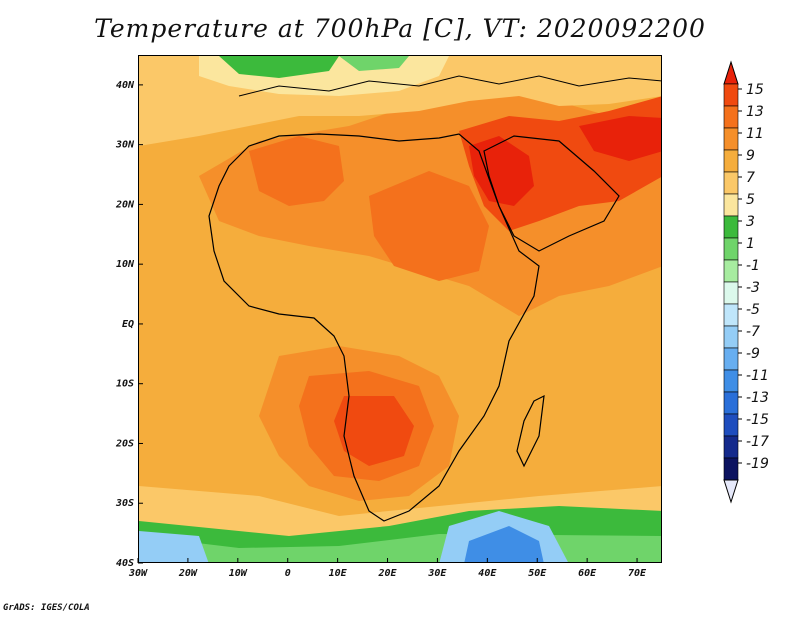 This screenshot has height=618, width=800. I want to click on europe-coastline, so click(449, 86).